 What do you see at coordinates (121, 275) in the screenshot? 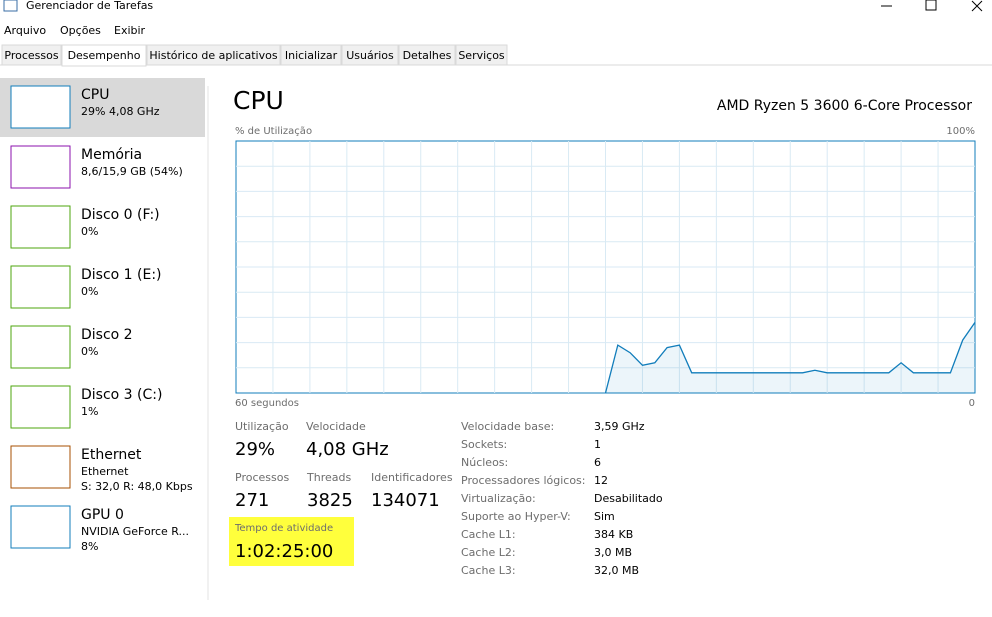
I see `item-name: Disco 1 (E:)` at bounding box center [121, 275].